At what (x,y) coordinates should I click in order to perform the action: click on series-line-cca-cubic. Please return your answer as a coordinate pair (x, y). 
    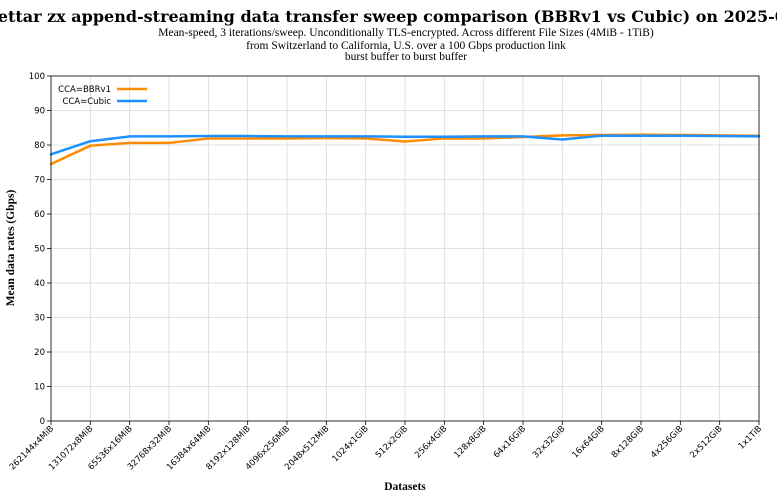
    Looking at the image, I should click on (405, 145).